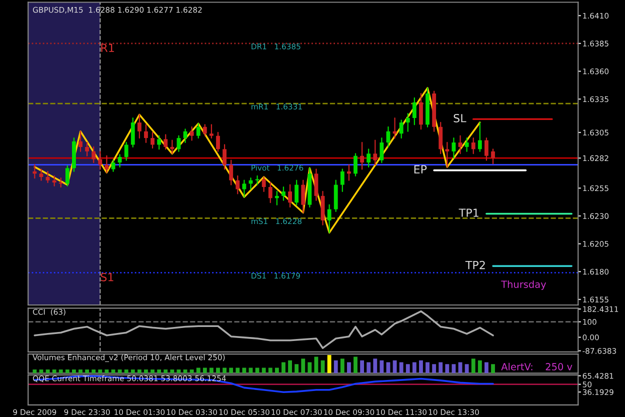 The image size is (625, 417). Describe the element at coordinates (468, 212) in the screenshot. I see `series-label: TP1` at that location.